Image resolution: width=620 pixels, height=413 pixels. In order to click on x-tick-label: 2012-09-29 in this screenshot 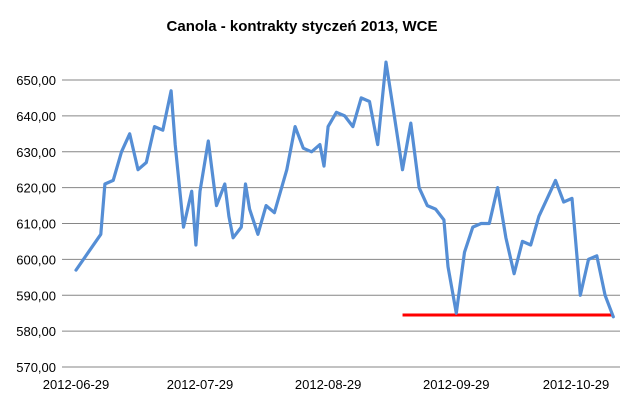, I will do `click(456, 384)`.